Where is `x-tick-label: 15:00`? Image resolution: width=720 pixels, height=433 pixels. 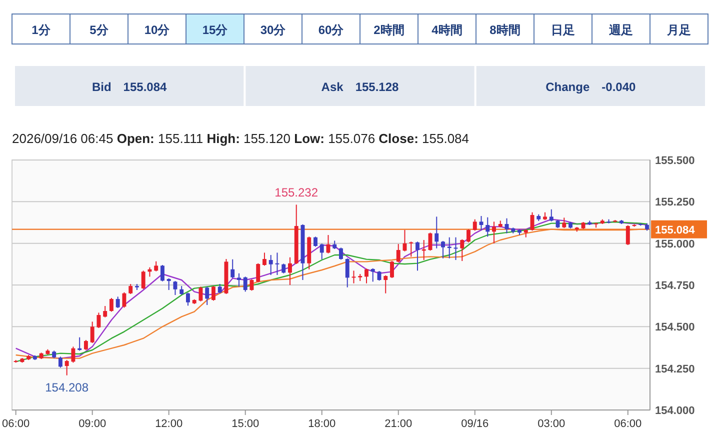 x-tick-label: 15:00 is located at coordinates (246, 424).